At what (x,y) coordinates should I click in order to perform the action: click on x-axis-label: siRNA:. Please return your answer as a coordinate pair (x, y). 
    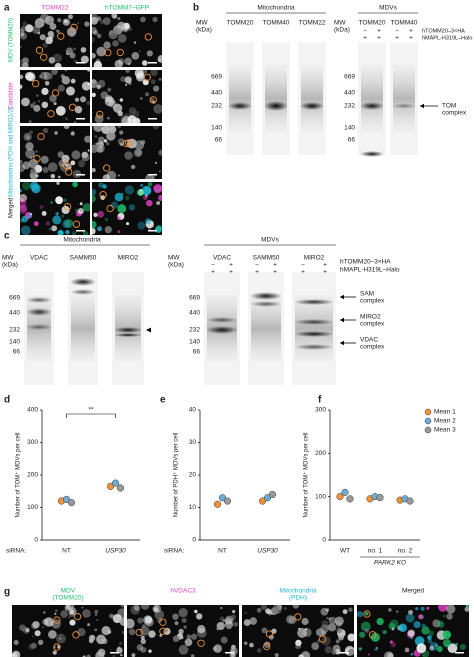
    Looking at the image, I should click on (16, 551).